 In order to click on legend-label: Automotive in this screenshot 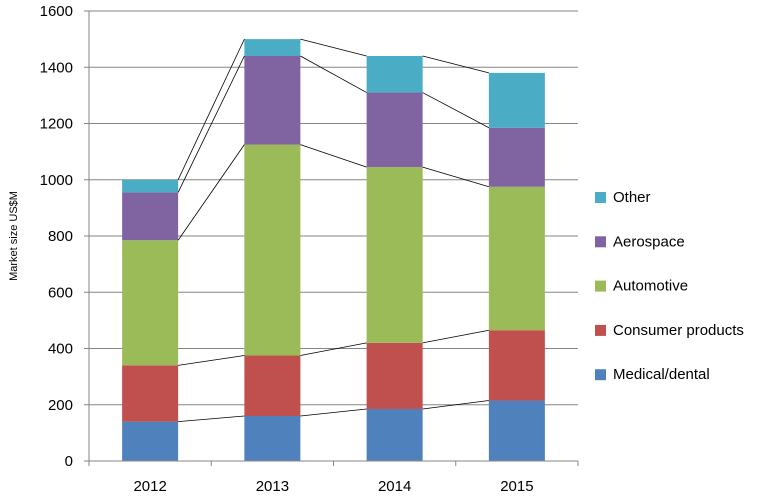, I will do `click(650, 286)`.